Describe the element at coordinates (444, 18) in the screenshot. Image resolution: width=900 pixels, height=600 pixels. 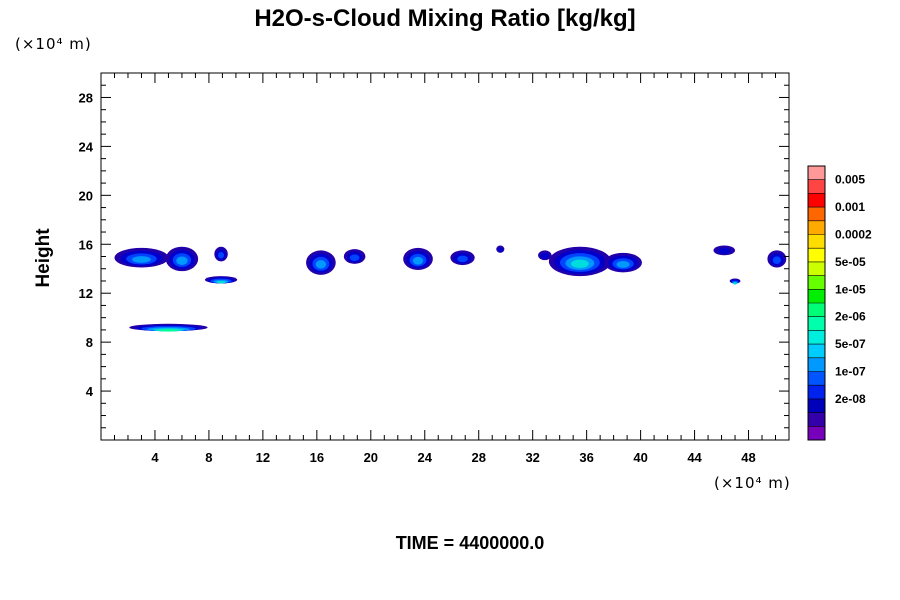
I see `chart-title: H2O-s-Cloud Mixing Ratio [kg/kg]` at that location.